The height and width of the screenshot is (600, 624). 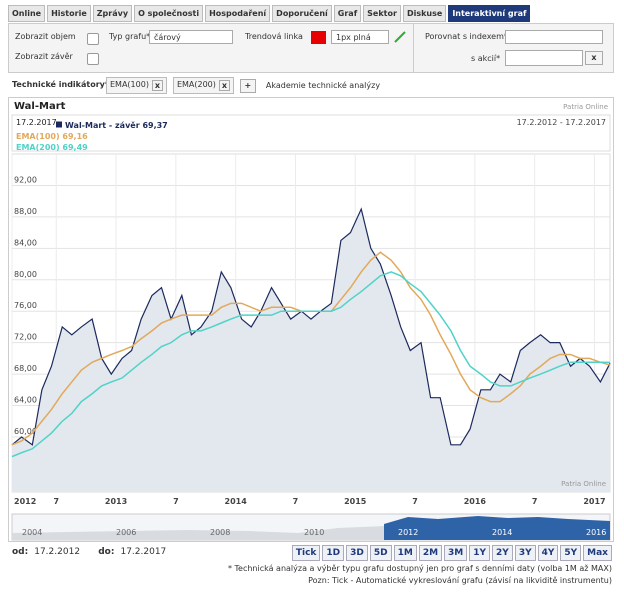 What do you see at coordinates (314, 532) in the screenshot?
I see `navigator-label: 2010` at bounding box center [314, 532].